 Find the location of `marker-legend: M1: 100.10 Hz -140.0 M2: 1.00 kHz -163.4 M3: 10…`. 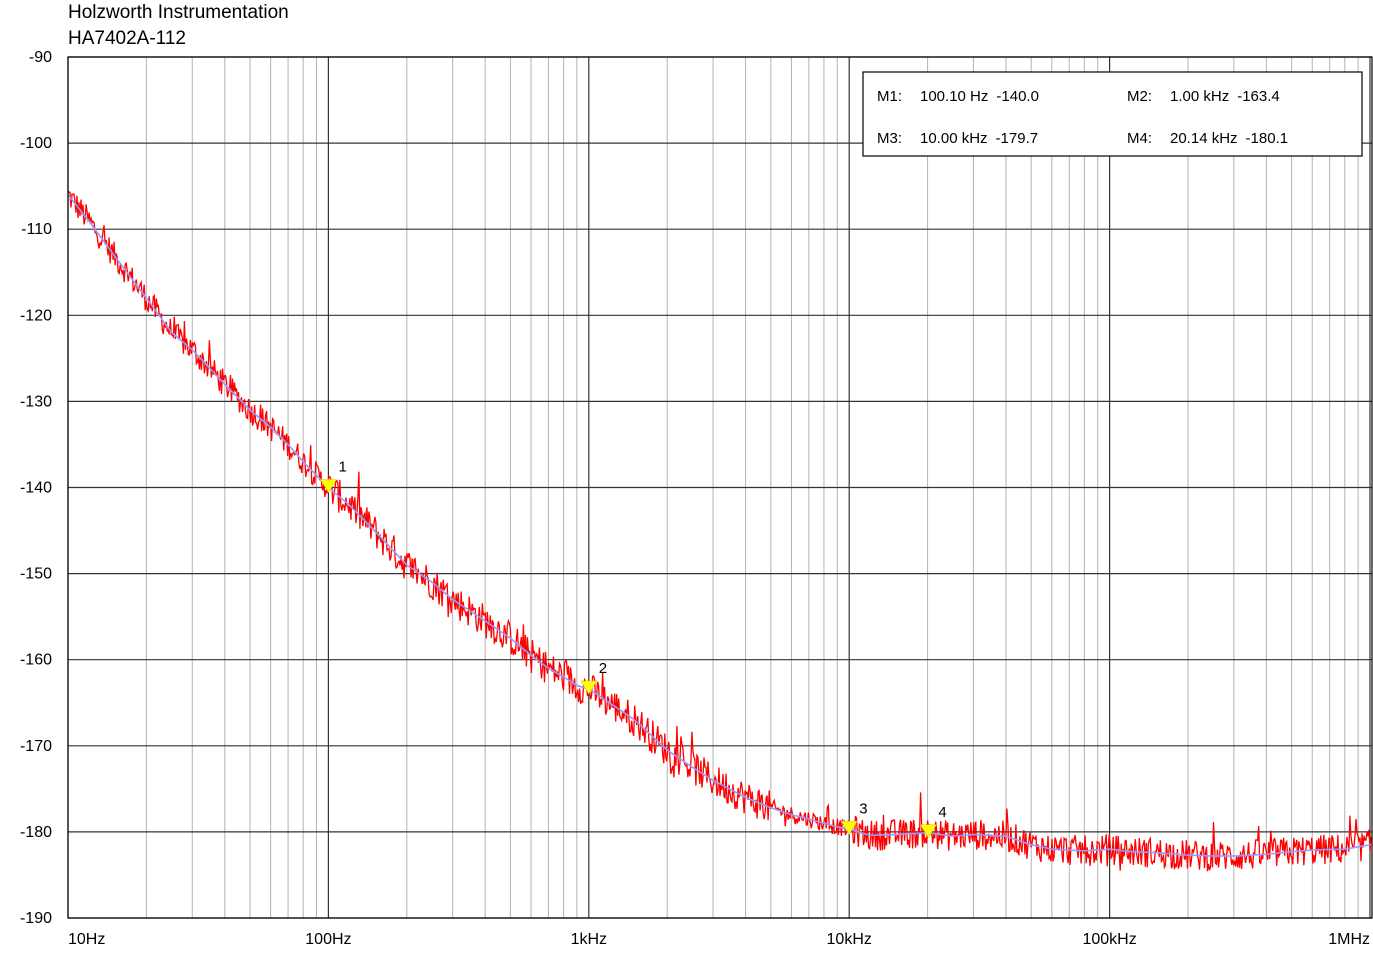

marker-legend: M1: 100.10 Hz -140.0 M2: 1.00 kHz -163.4 M3: 10… is located at coordinates (1112, 114).